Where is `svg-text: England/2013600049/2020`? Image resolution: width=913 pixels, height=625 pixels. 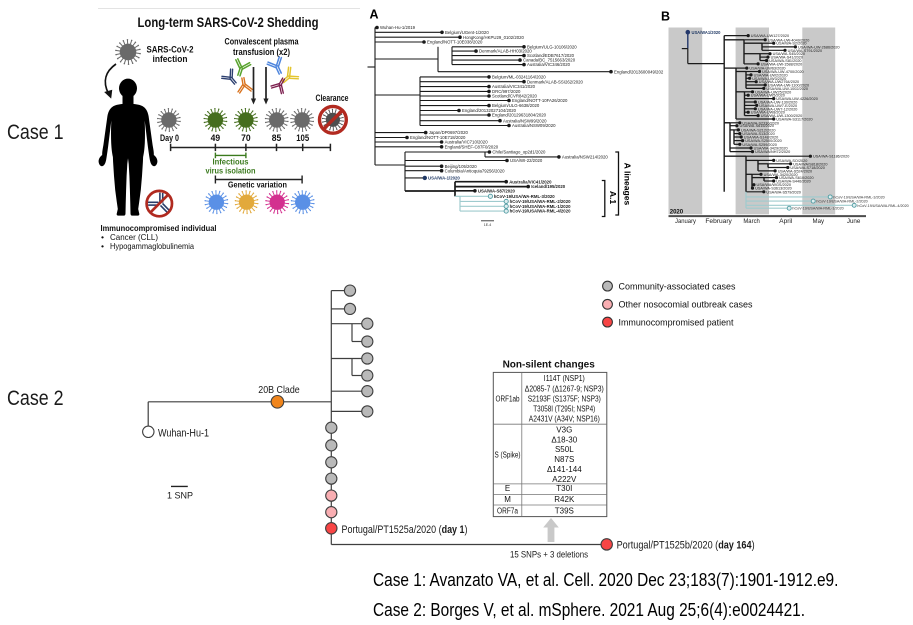 svg-text: England/2013600049/2020 is located at coordinates (638, 71).